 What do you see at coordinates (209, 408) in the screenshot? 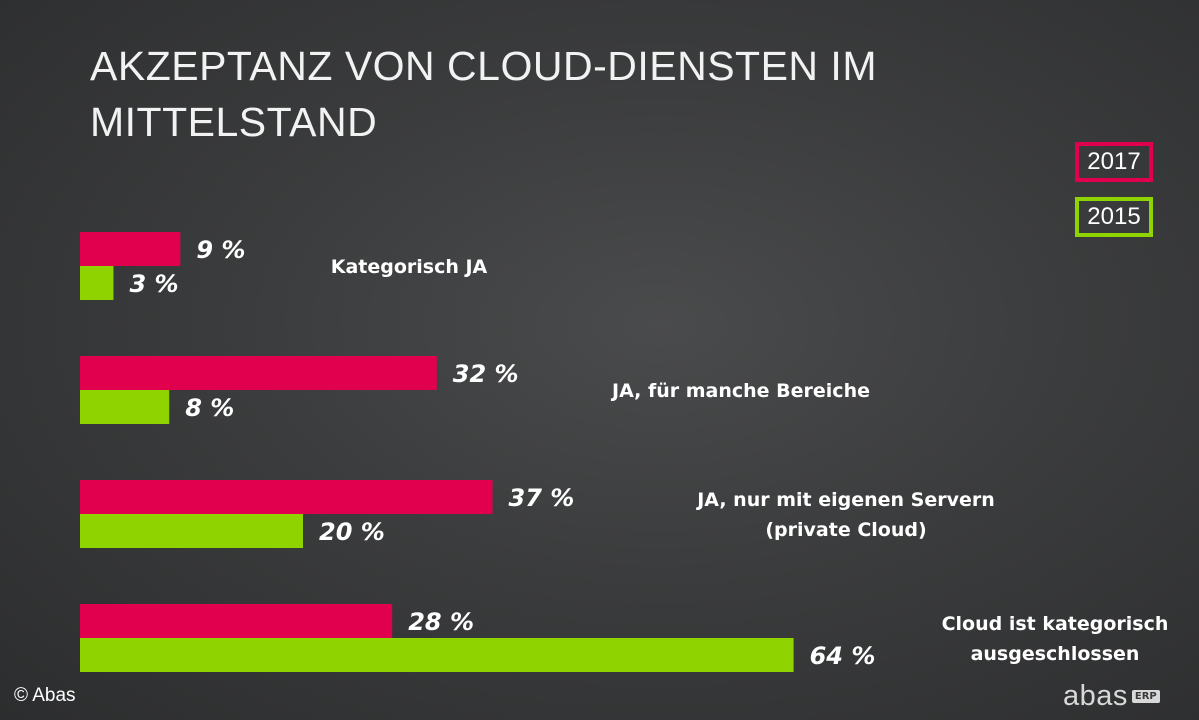
I see `data-label-2015-1: 8 %` at bounding box center [209, 408].